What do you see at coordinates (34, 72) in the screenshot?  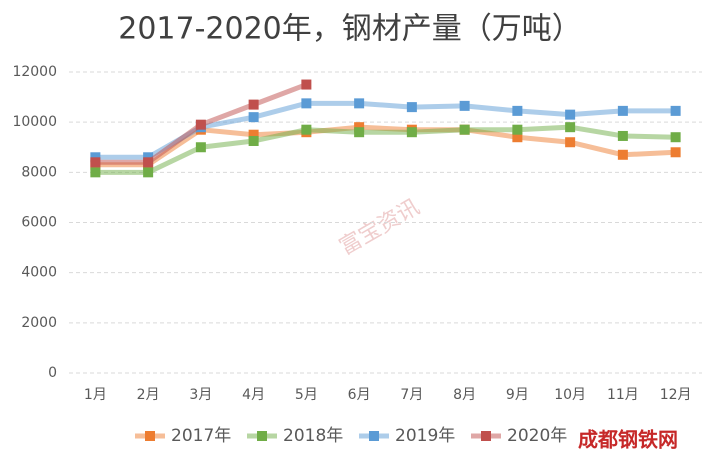 I see `y-tick-label: 12000` at bounding box center [34, 72].